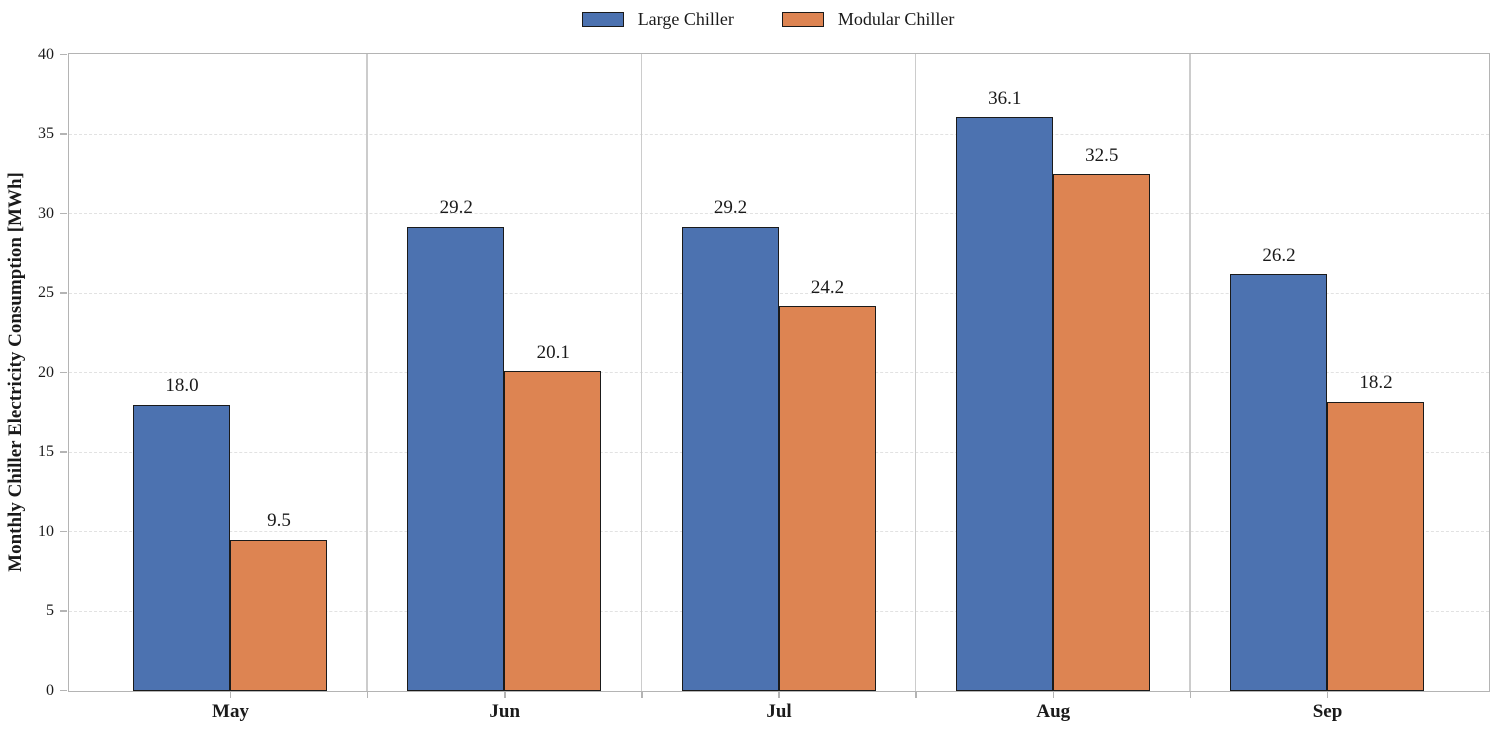  Describe the element at coordinates (1279, 255) in the screenshot. I see `bar-value-label: 26.2` at that location.